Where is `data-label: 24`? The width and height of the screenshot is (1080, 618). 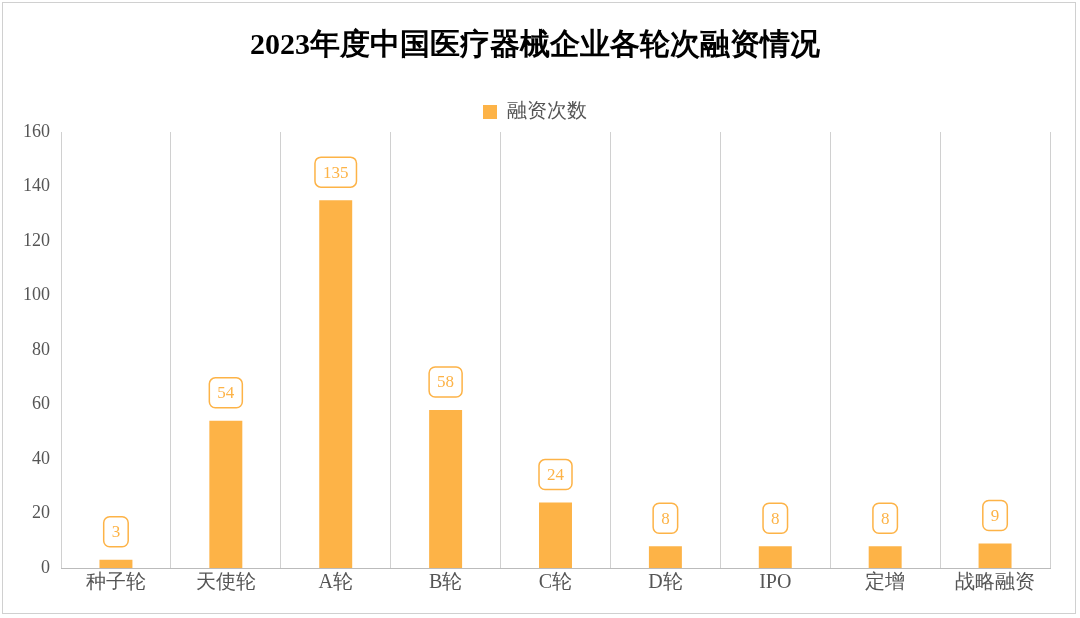 data-label: 24 is located at coordinates (556, 475).